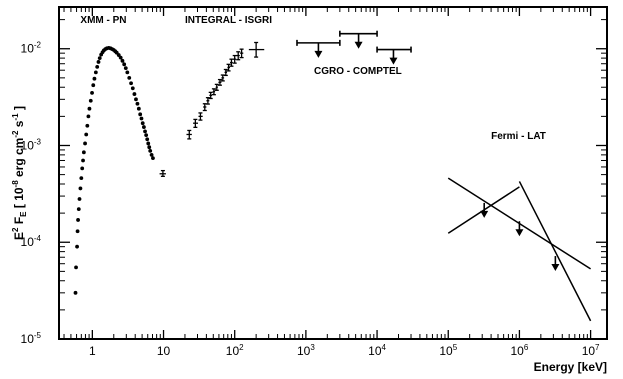 The image size is (623, 379). What do you see at coordinates (38, 238) in the screenshot?
I see `y-tick-label-exponent: -4` at bounding box center [38, 238].